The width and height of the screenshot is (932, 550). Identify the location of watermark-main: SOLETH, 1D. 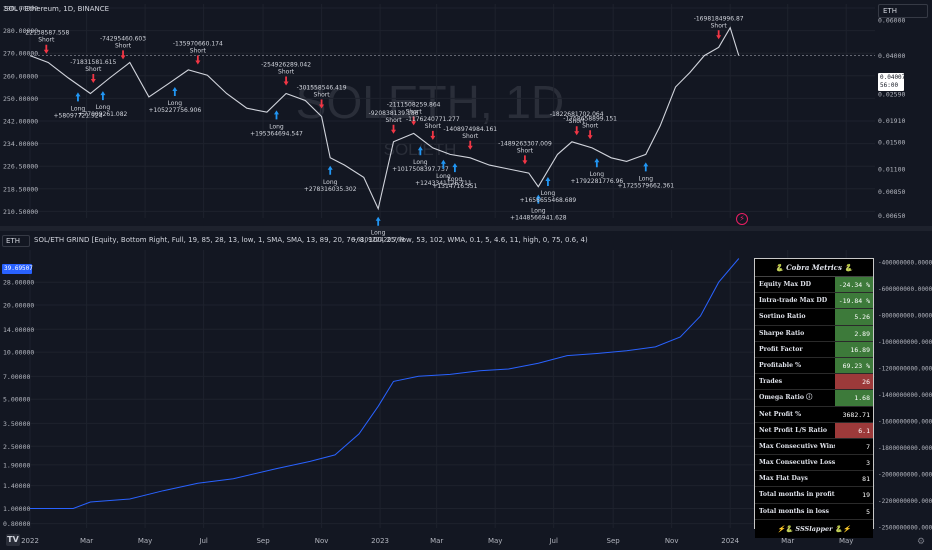
(430, 102).